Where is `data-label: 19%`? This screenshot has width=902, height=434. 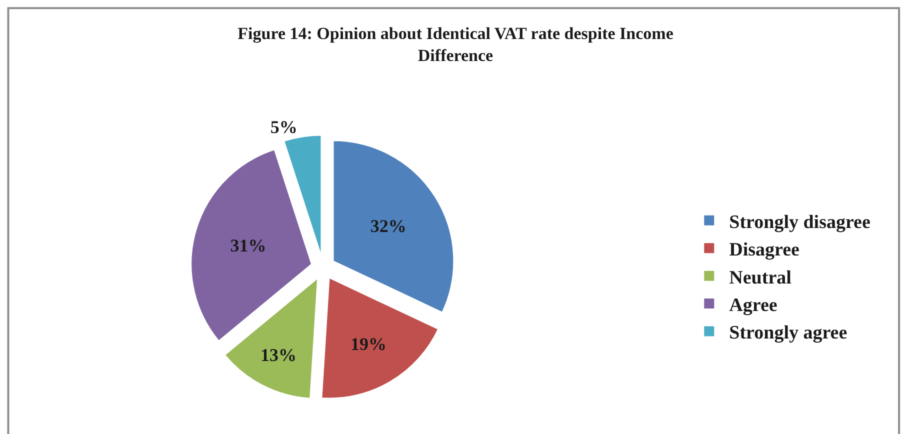 data-label: 19% is located at coordinates (368, 344).